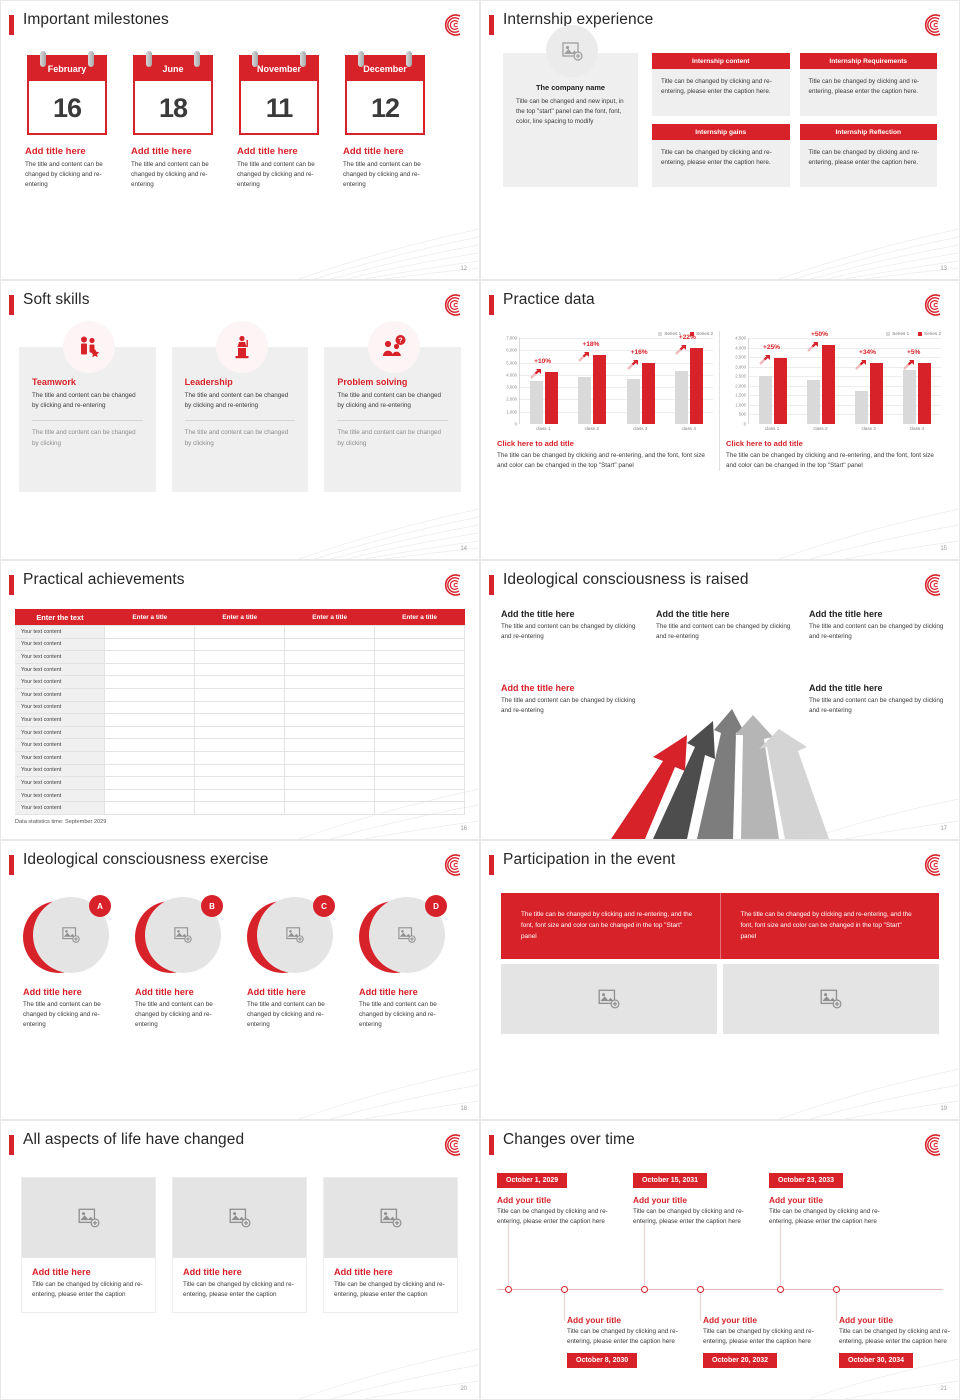  I want to click on bar-group: +22%, so click(688, 379).